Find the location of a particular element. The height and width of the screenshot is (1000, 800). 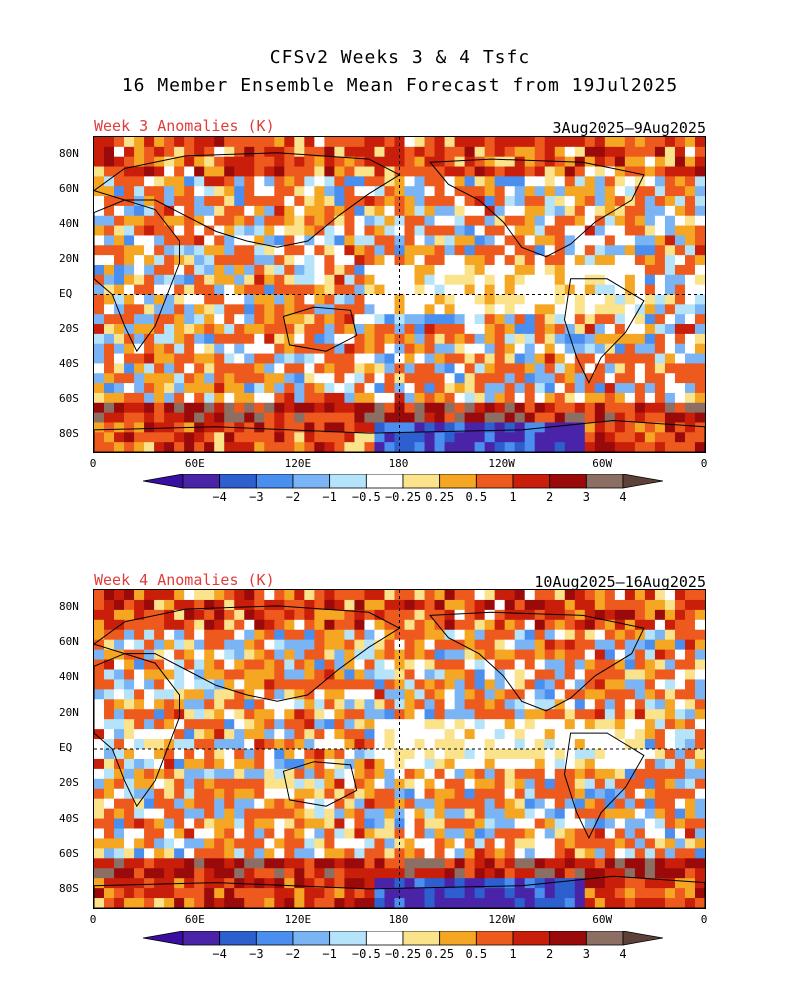

week-4-colorbar is located at coordinates (403, 938).